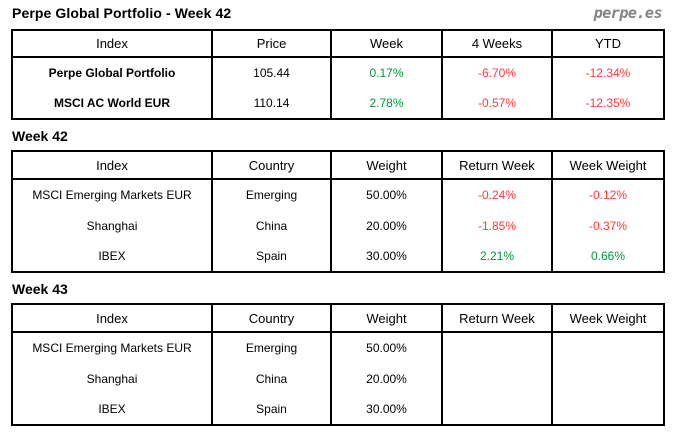 The width and height of the screenshot is (674, 442). I want to click on week42-header-return-week: Return Week, so click(496, 165).